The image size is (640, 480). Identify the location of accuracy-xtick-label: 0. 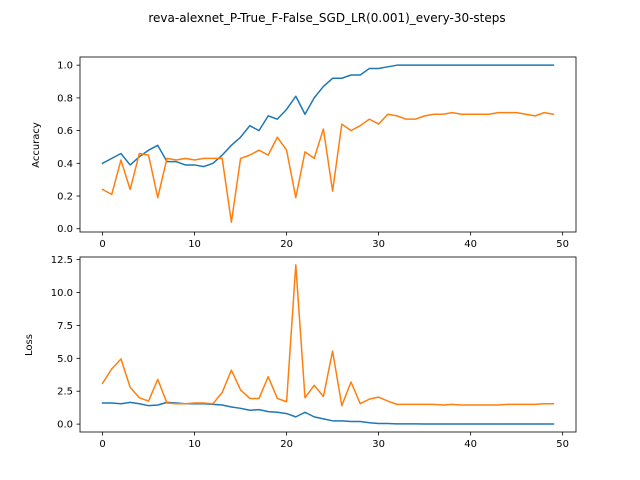
(102, 244).